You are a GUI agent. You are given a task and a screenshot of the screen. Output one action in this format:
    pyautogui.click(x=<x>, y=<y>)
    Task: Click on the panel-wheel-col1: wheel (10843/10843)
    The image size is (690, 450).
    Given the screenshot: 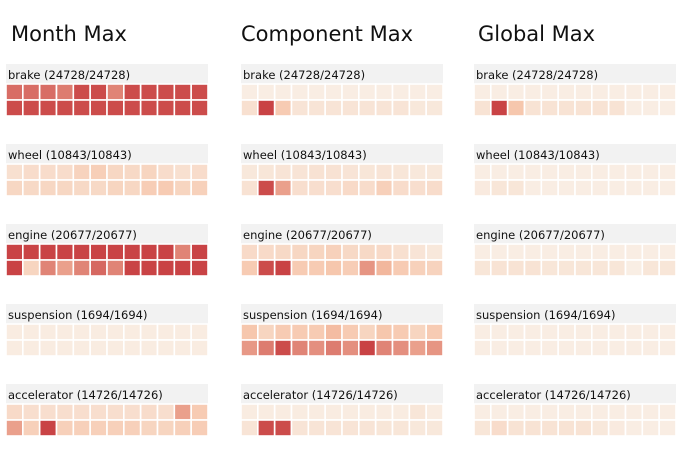 What is the action you would take?
    pyautogui.click(x=107, y=170)
    